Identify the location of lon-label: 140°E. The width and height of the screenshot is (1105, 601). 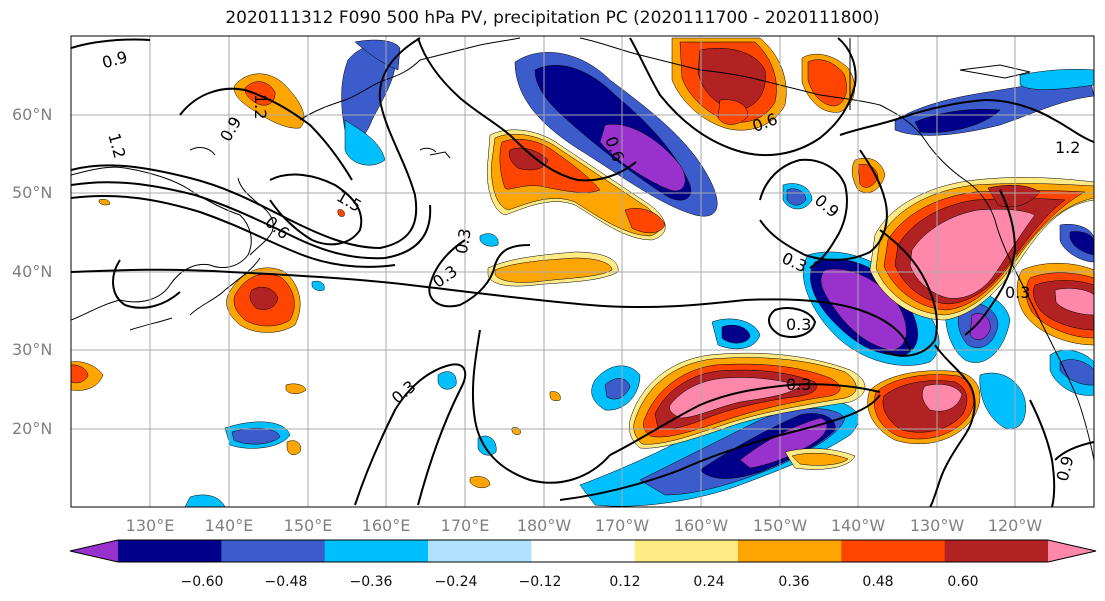
(229, 525).